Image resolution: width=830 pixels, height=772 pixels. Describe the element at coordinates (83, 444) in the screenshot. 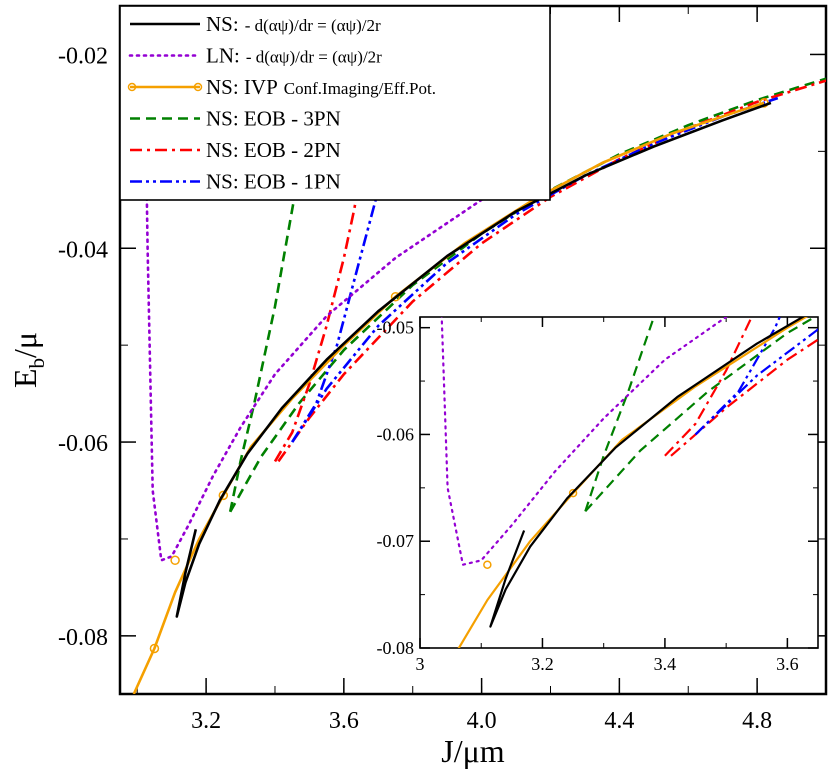

I see `main-y-tick-label: -0.06` at that location.